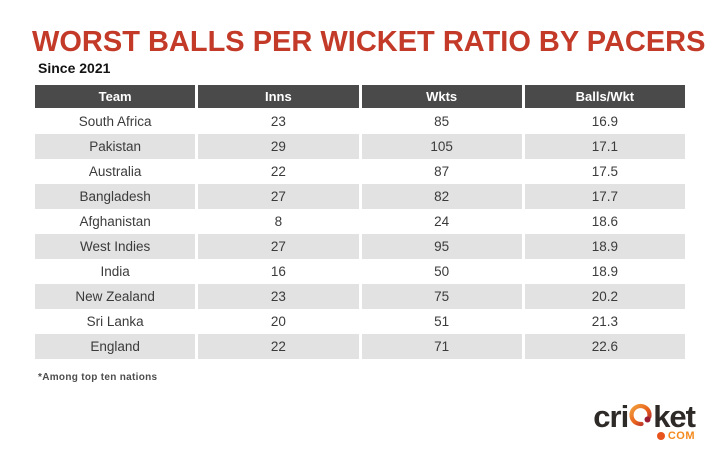  I want to click on table-row: Afghanistan 8 24 18.6, so click(360, 221).